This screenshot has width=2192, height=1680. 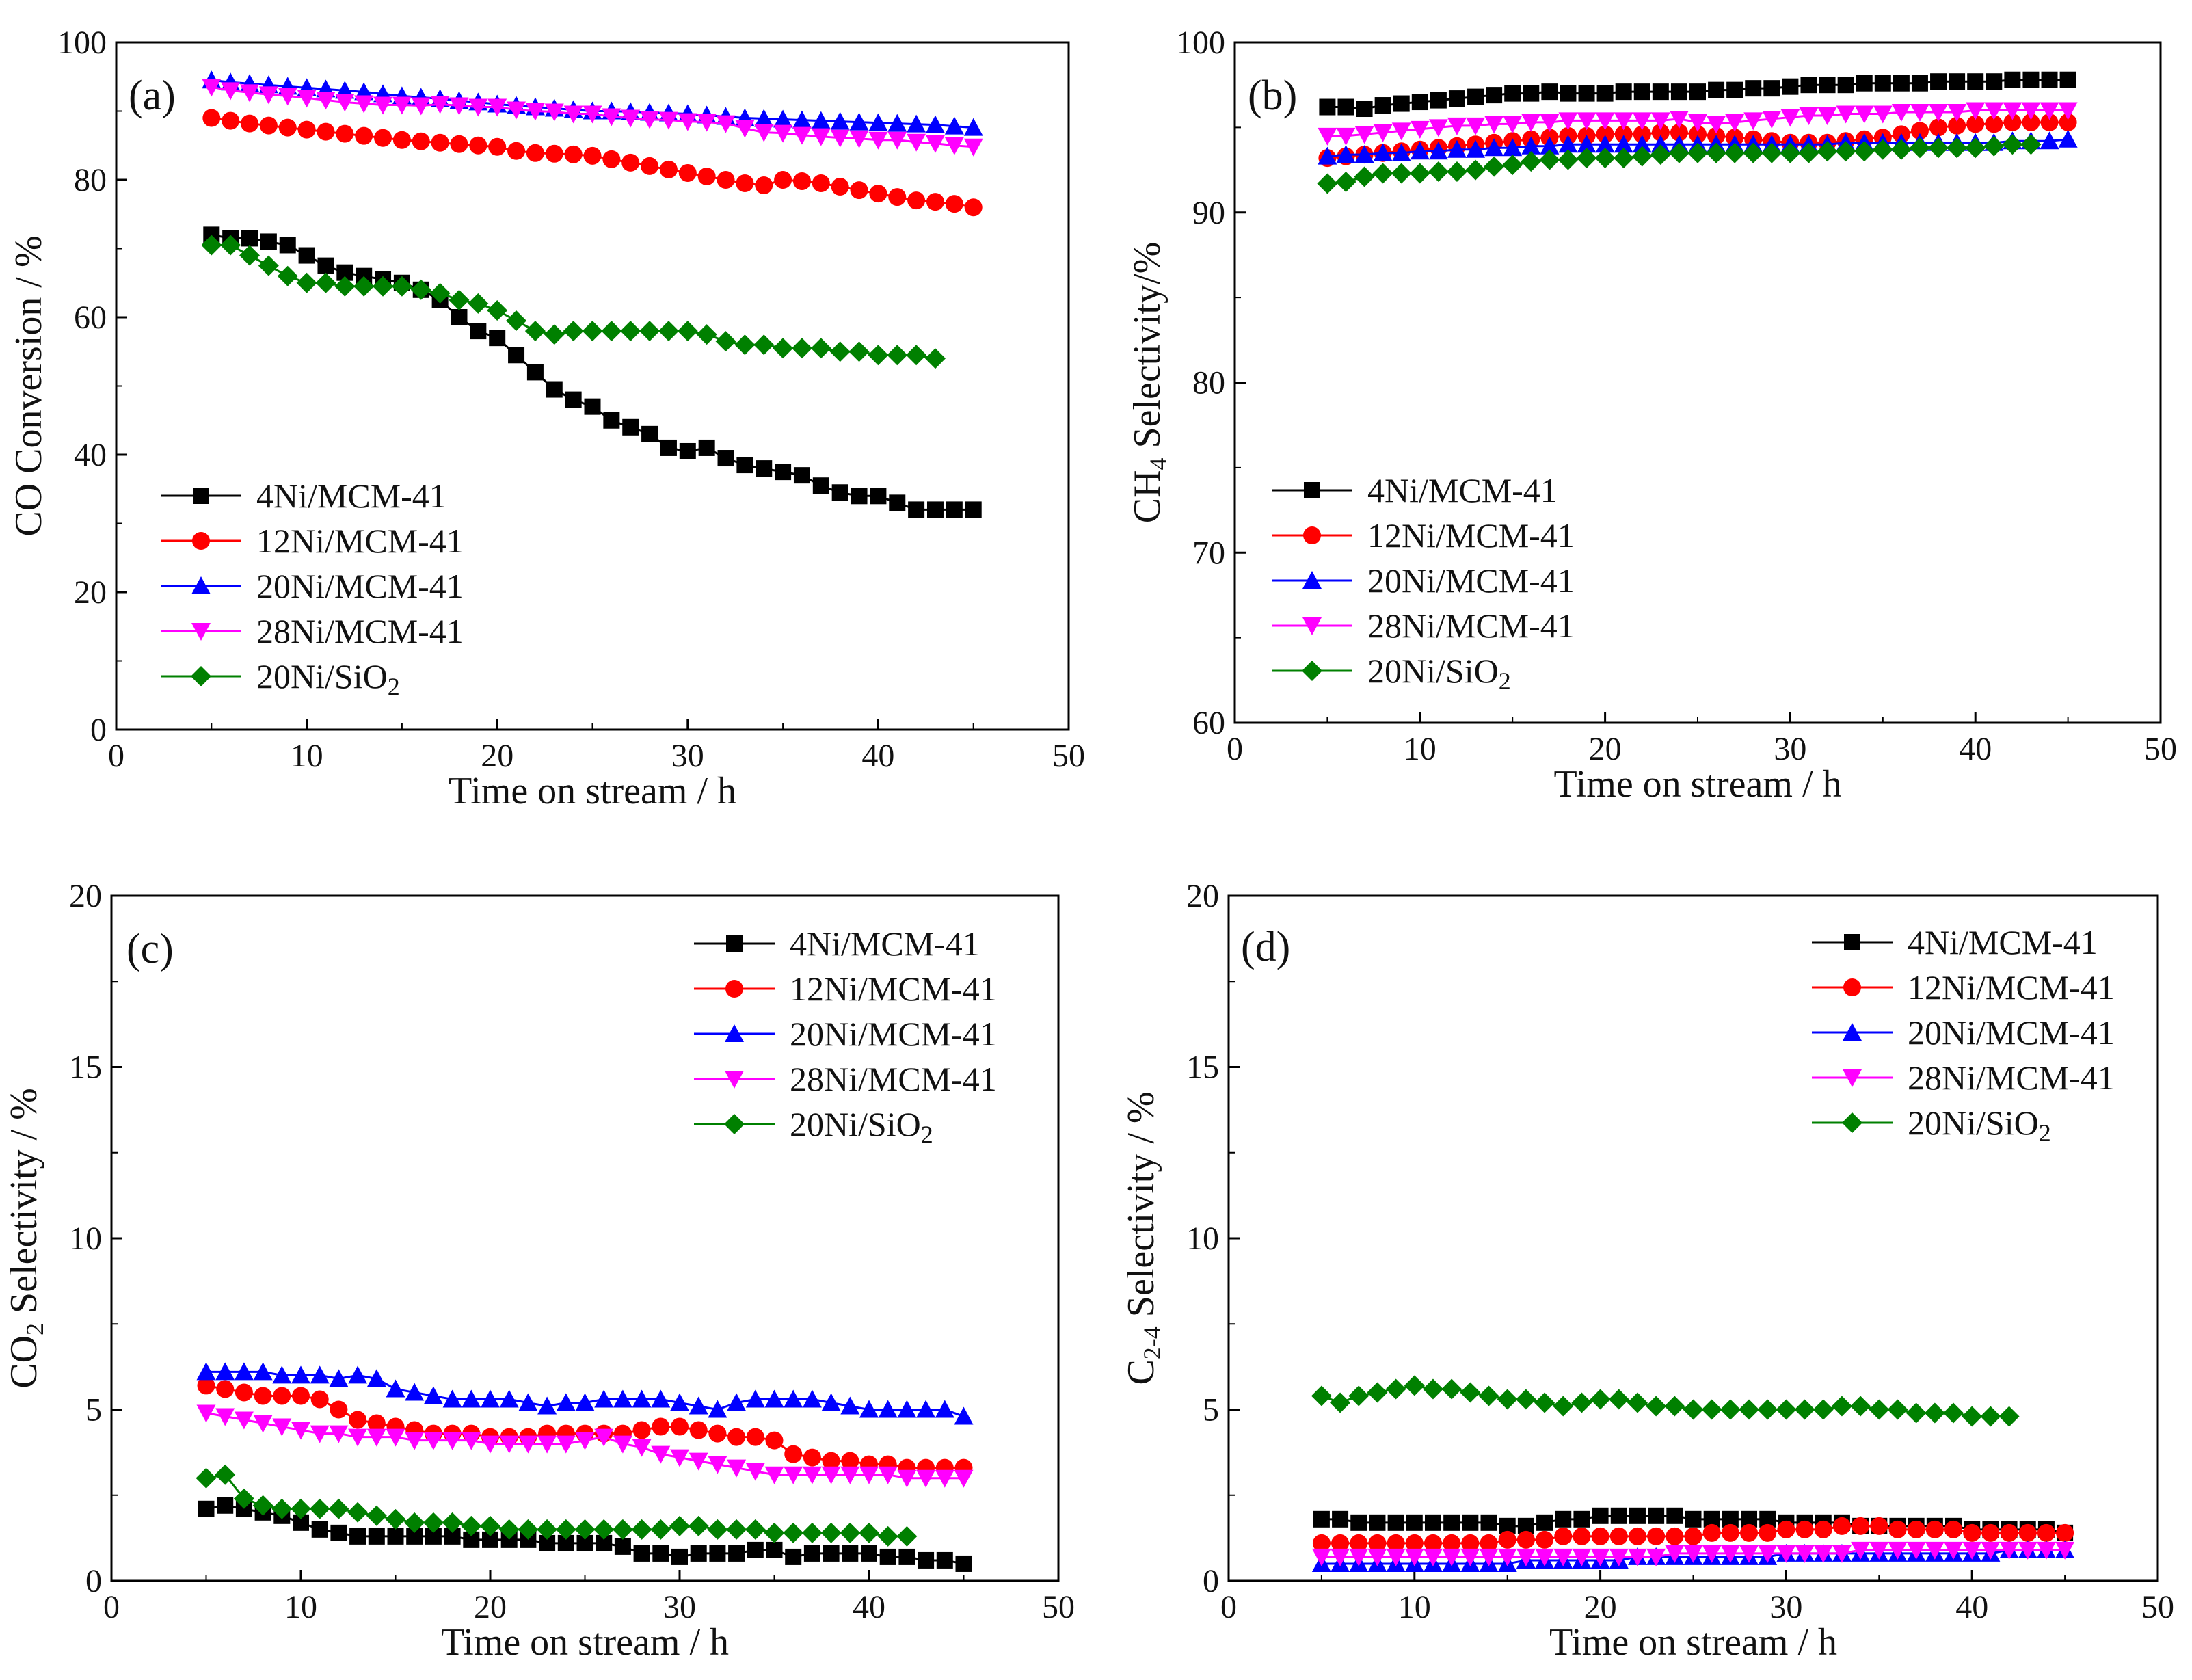 I want to click on y-axis-title: CO Conversion / %, so click(x=29, y=385).